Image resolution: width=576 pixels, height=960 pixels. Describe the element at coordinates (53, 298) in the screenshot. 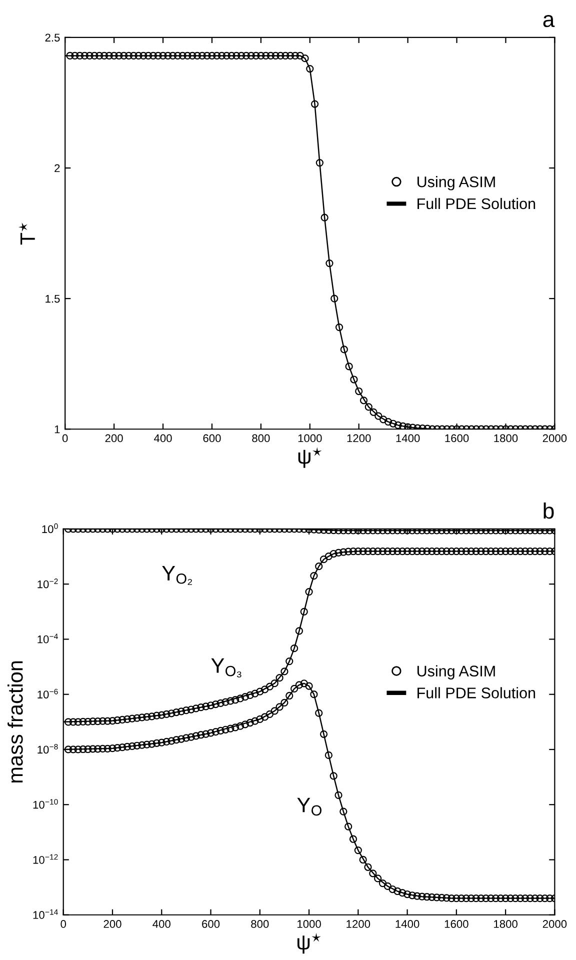

I see `y-tick-label: 1.5` at that location.